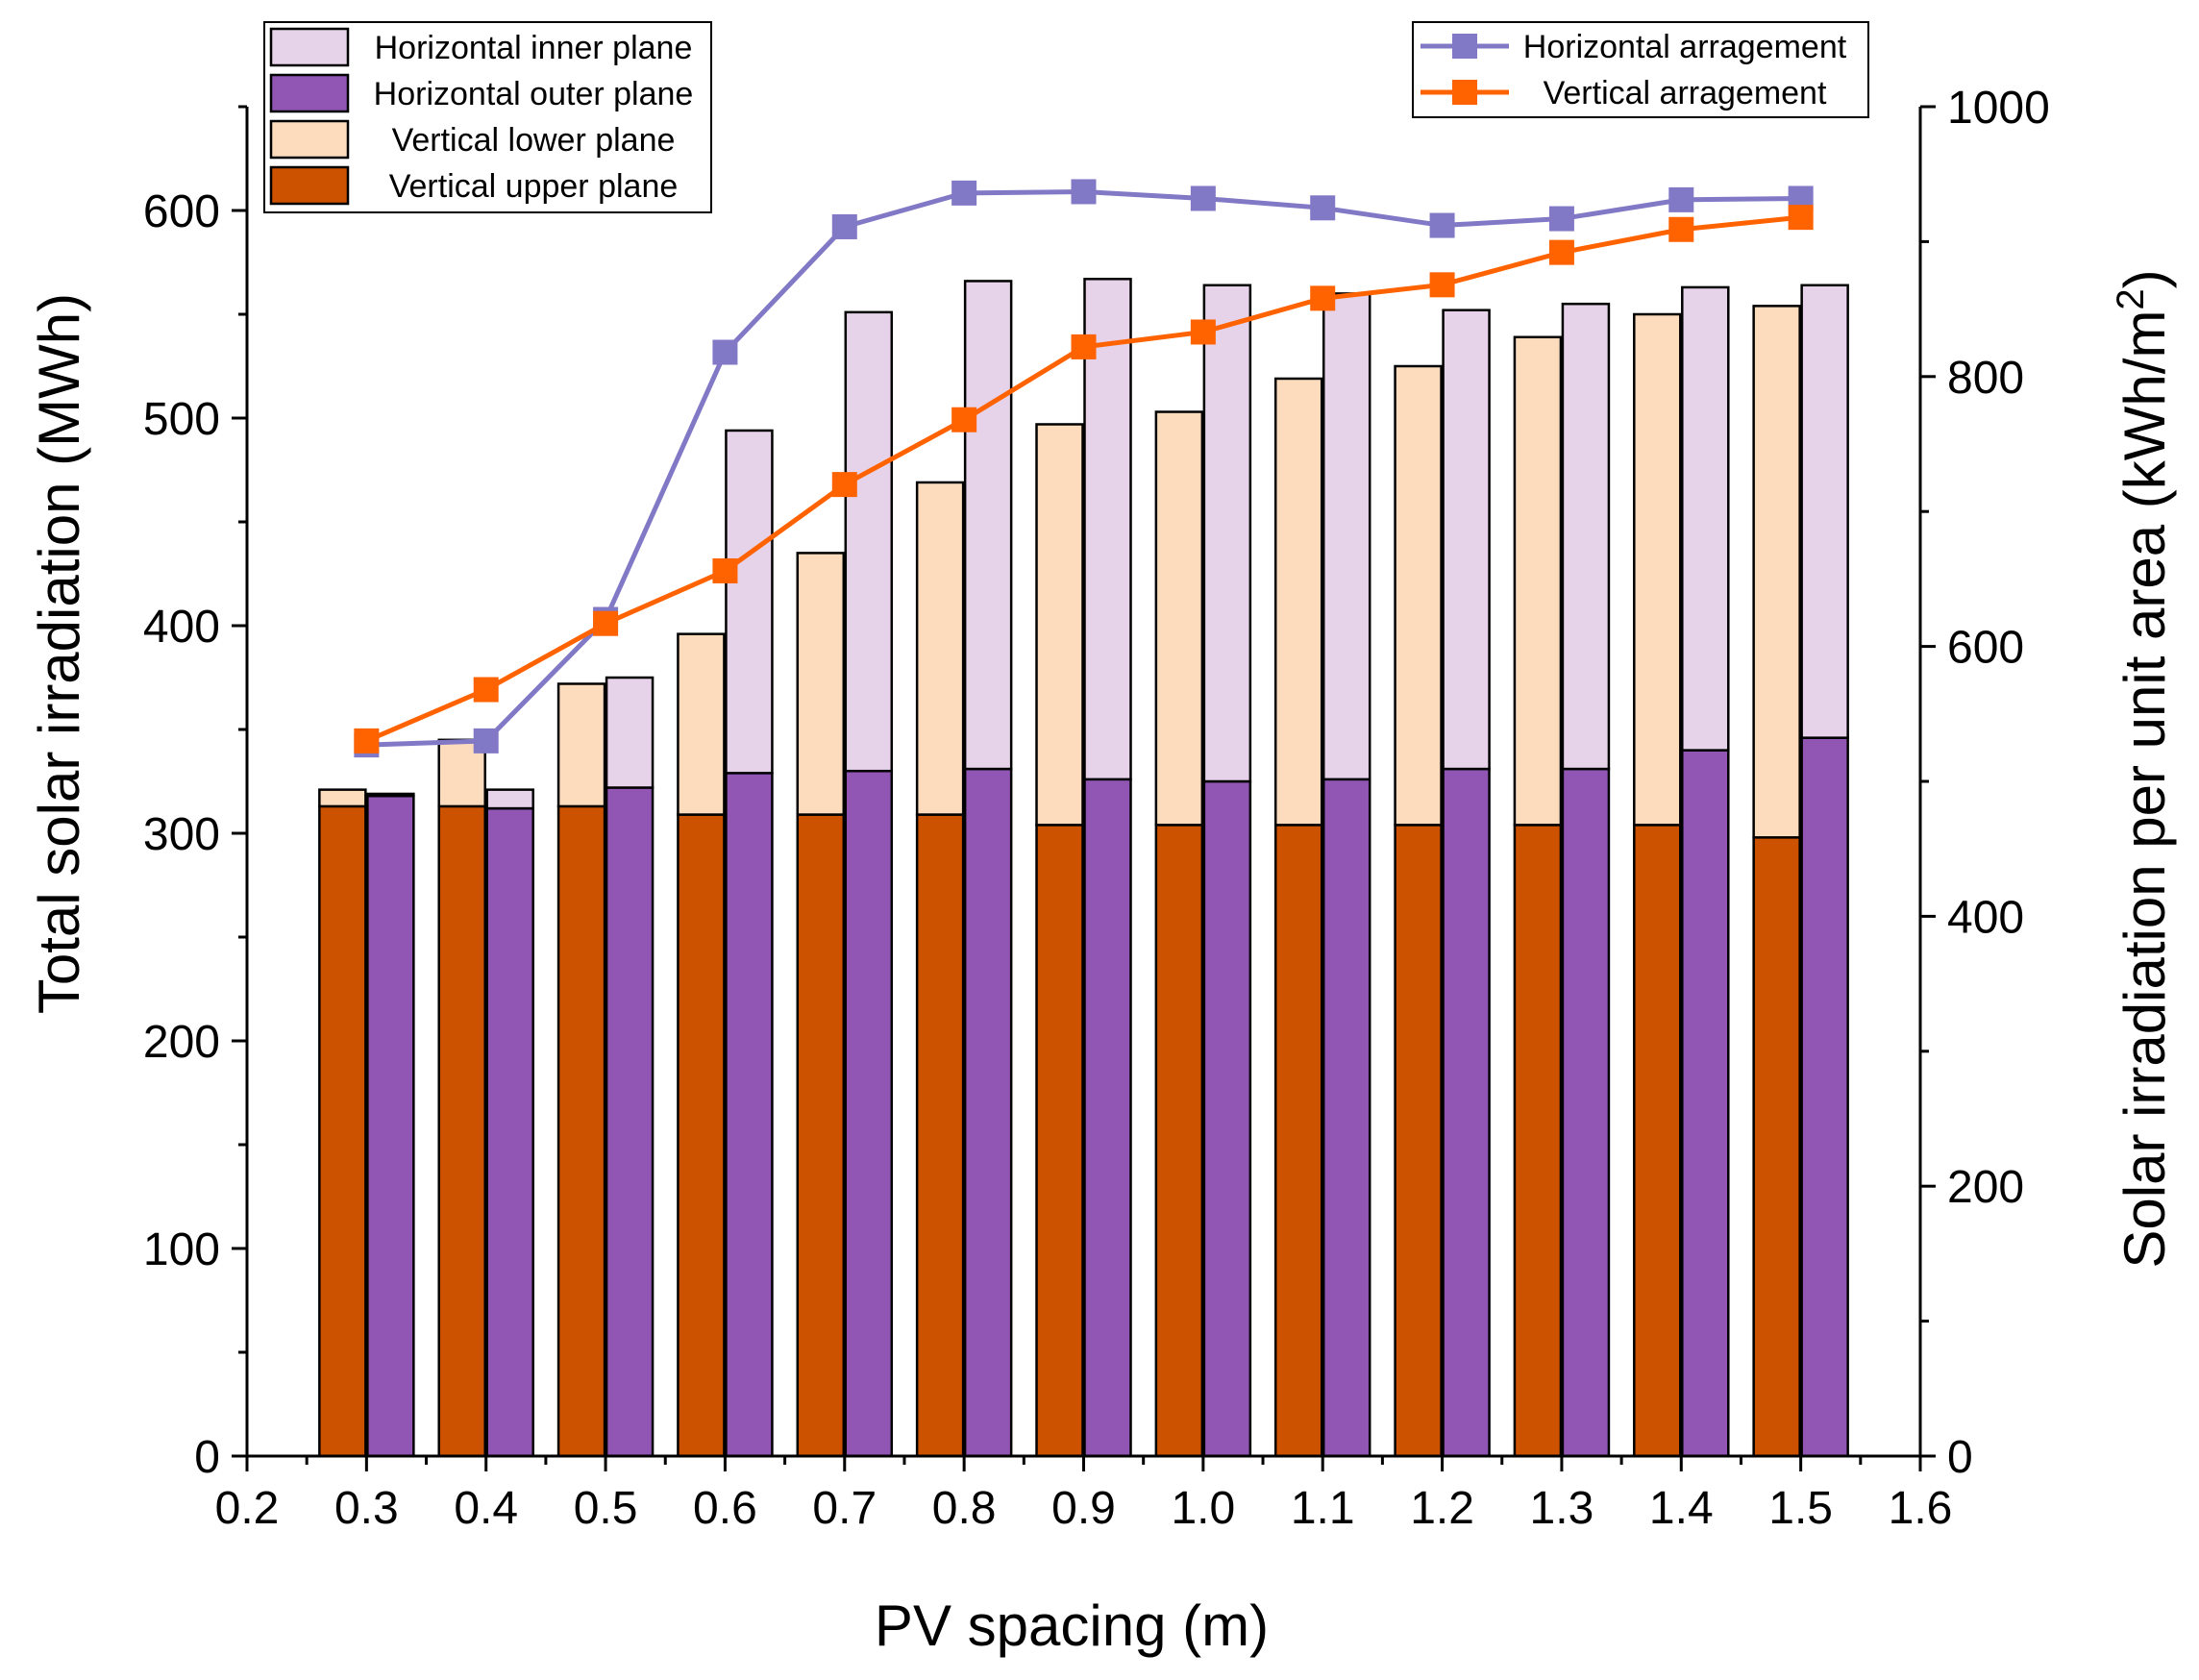  What do you see at coordinates (1323, 1508) in the screenshot?
I see `x-tick-label-1_1: 1.1` at bounding box center [1323, 1508].